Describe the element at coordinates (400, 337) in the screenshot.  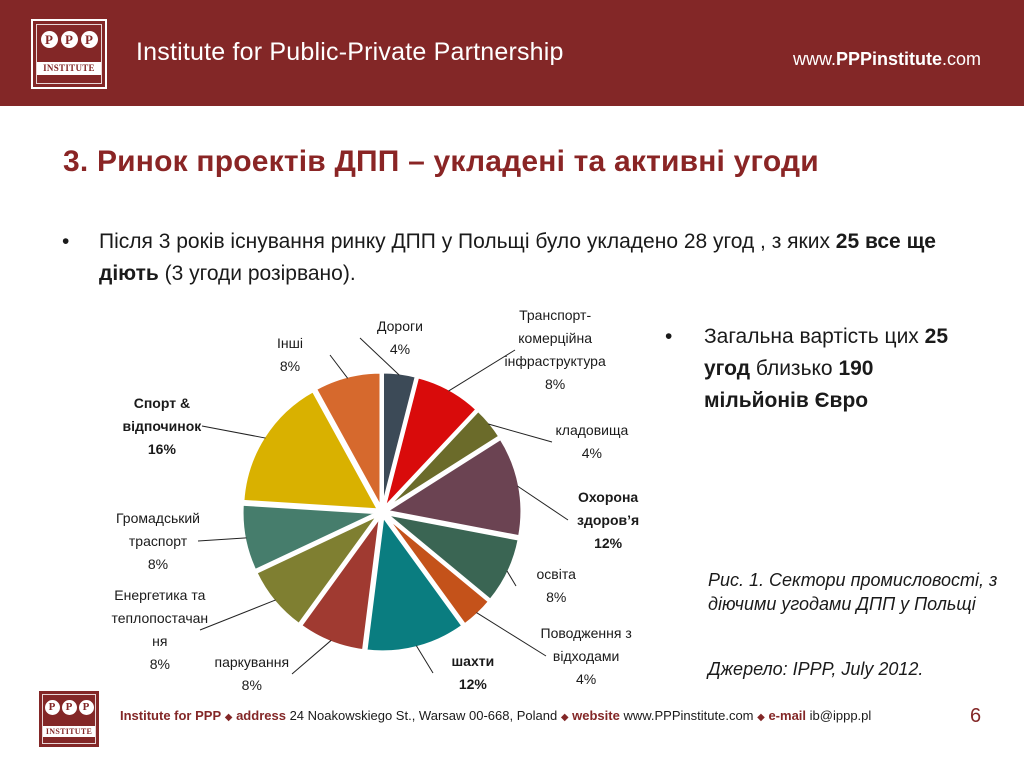
I see `pie-slice-label: Дороги 4%` at that location.